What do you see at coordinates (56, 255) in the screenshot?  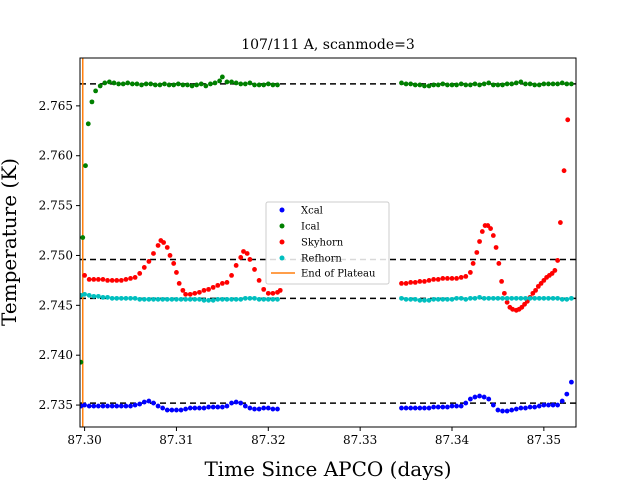 I see `y-tick-label: 2.750` at bounding box center [56, 255].